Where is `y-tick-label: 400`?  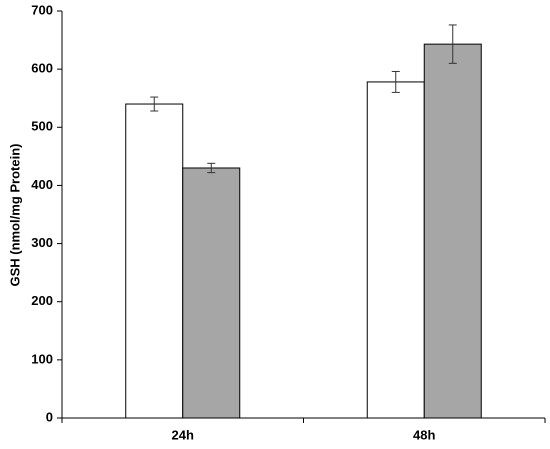
y-tick-label: 400 is located at coordinates (42, 184).